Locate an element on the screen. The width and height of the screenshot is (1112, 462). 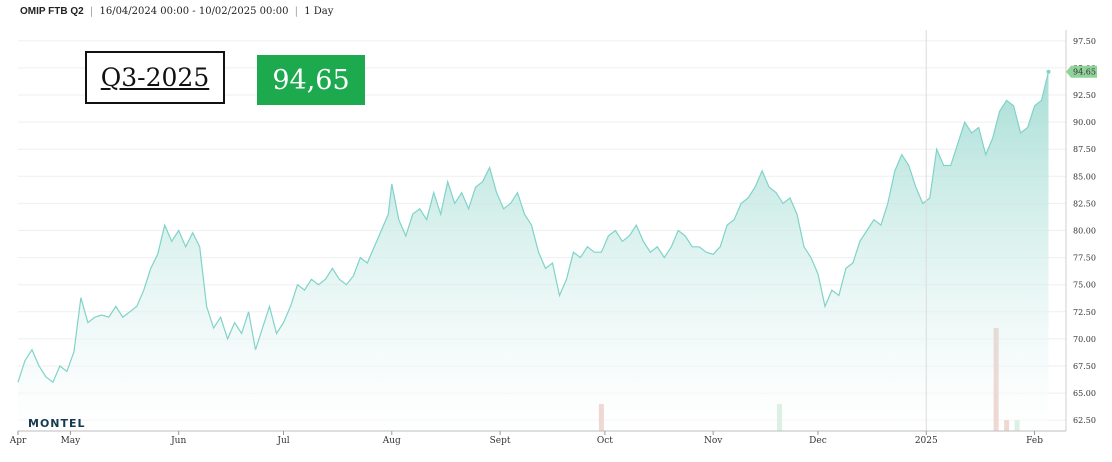
x-tick-label: Jun is located at coordinates (178, 441).